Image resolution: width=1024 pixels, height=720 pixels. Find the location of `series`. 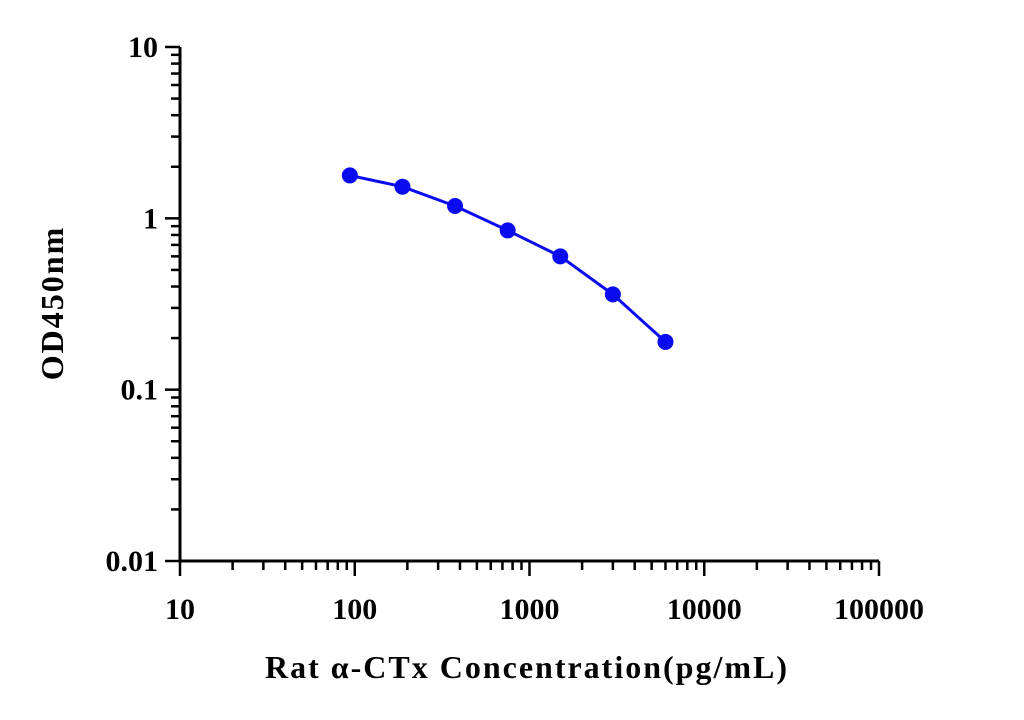

series is located at coordinates (507, 258).